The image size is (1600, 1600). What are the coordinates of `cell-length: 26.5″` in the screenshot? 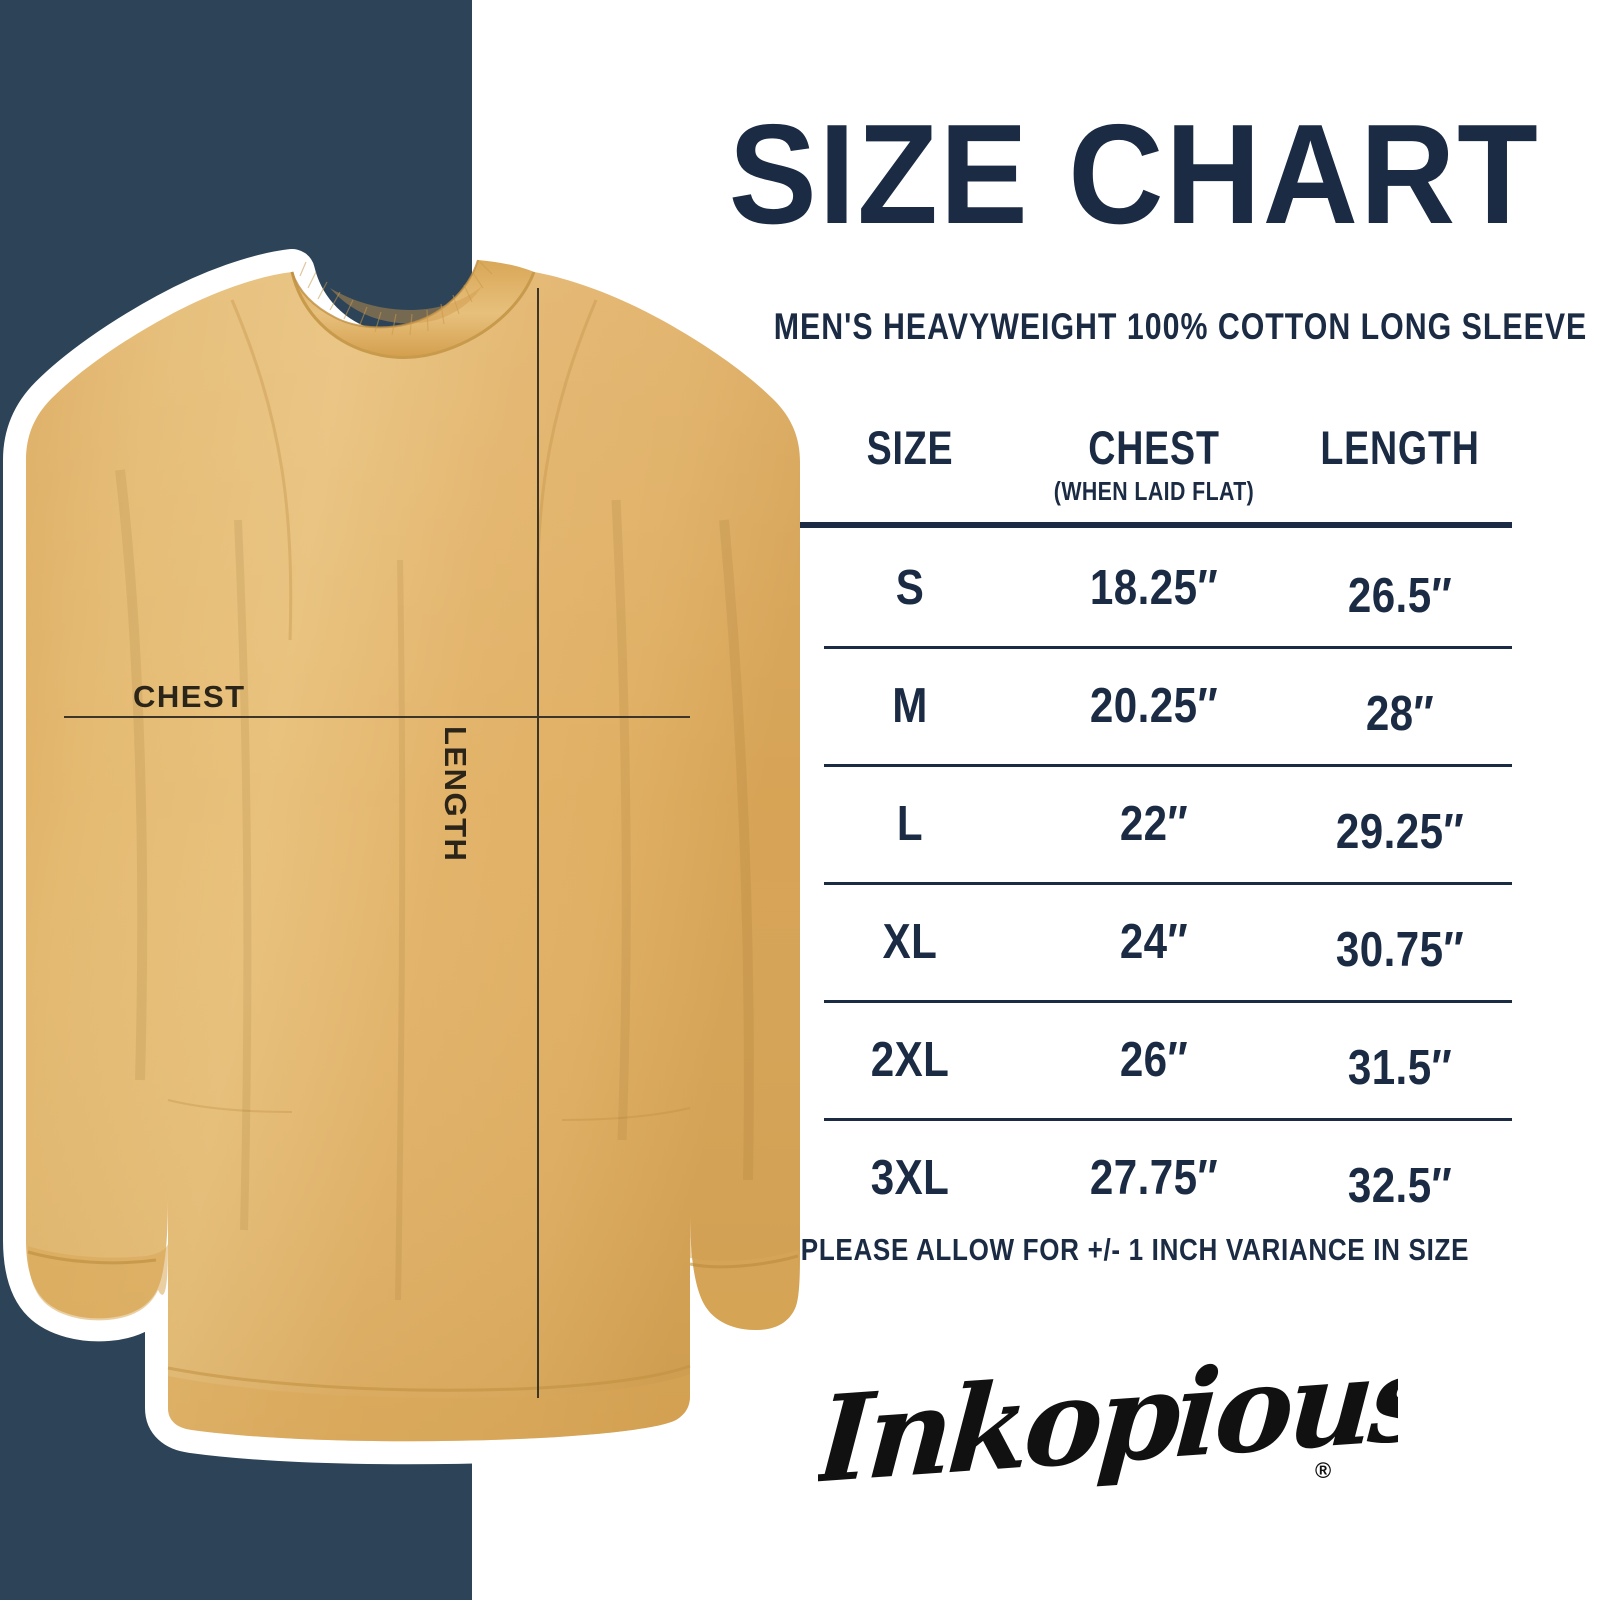 It's located at (1400, 596).